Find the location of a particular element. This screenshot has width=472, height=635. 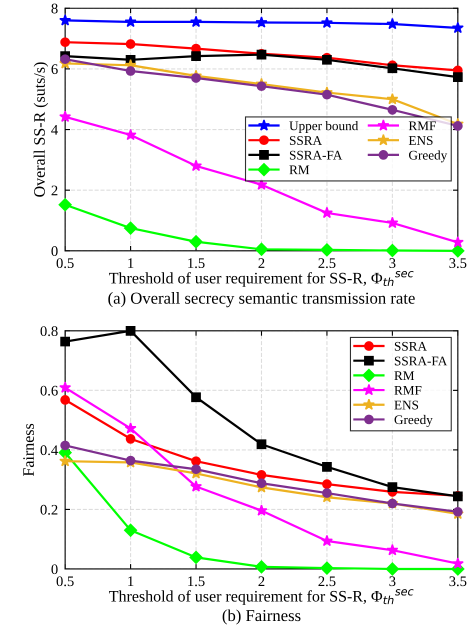

y-axis-title: Fairness is located at coordinates (28, 450).